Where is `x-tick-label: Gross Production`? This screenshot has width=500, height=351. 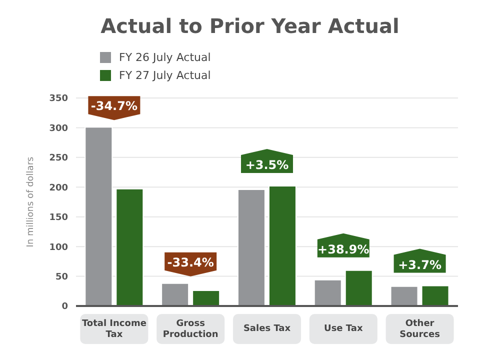 x-tick-label: Gross Production is located at coordinates (190, 329).